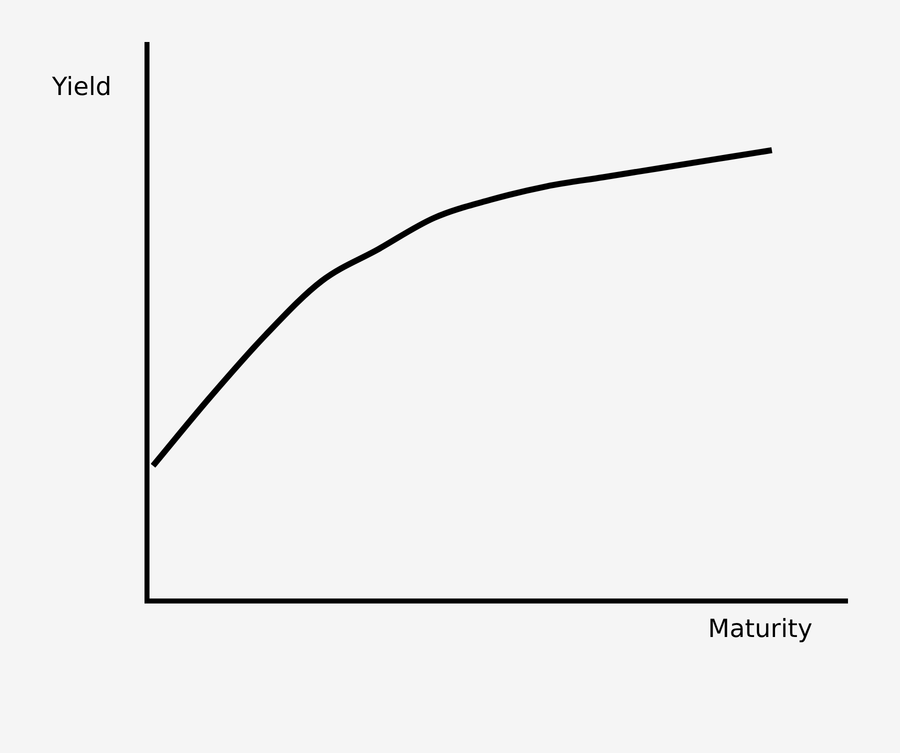  I want to click on x-axis-title: Maturity, so click(760, 628).